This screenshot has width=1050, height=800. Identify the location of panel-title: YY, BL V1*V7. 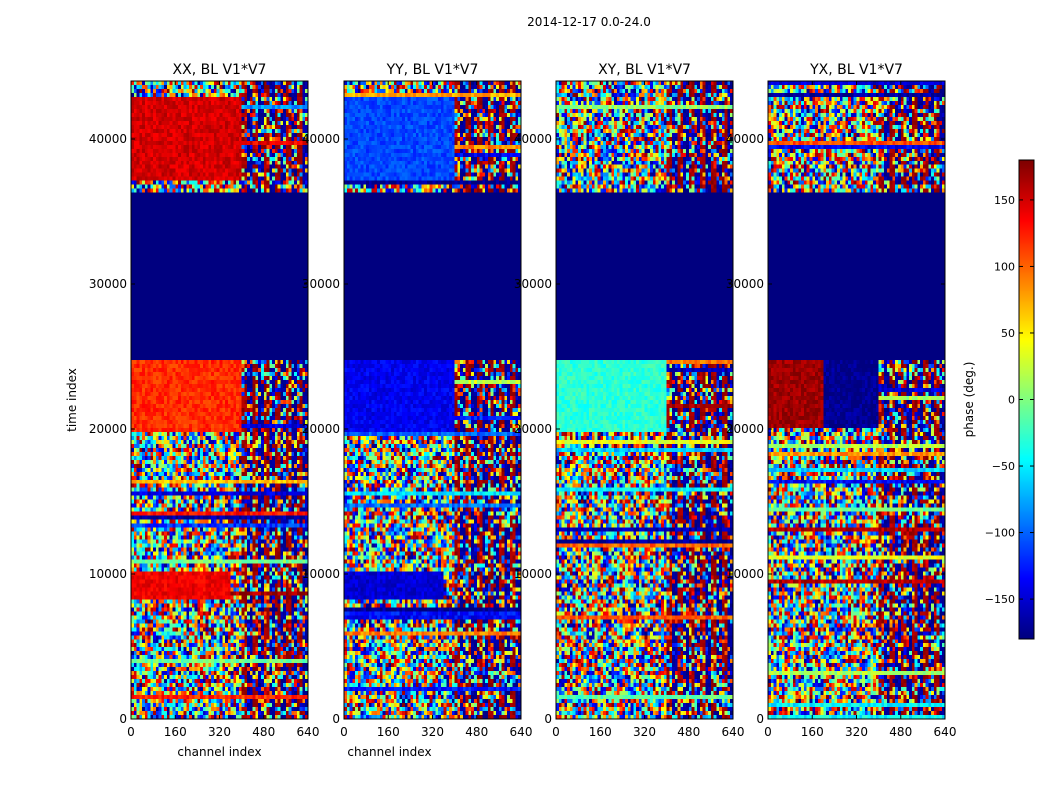
(432, 70).